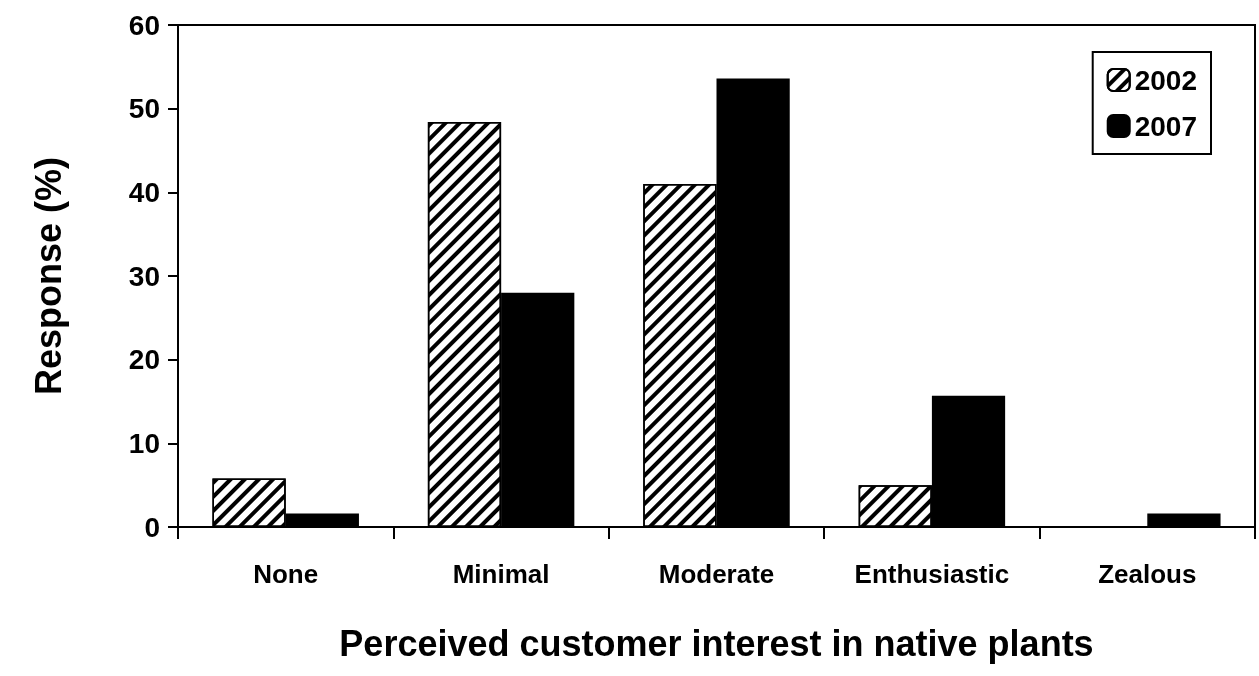 This screenshot has height=676, width=1259. Describe the element at coordinates (1147, 574) in the screenshot. I see `x-tick-label: Zealous` at that location.